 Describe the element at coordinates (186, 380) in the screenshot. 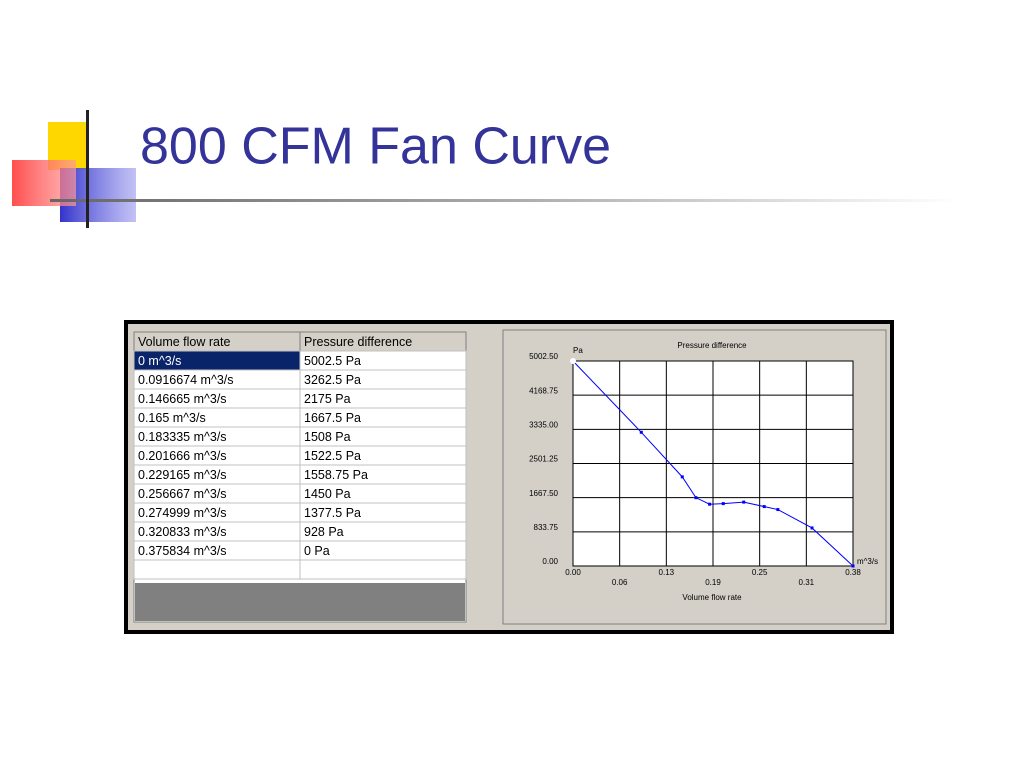

I see `cell-text: 0.0916674 m^3/s` at that location.